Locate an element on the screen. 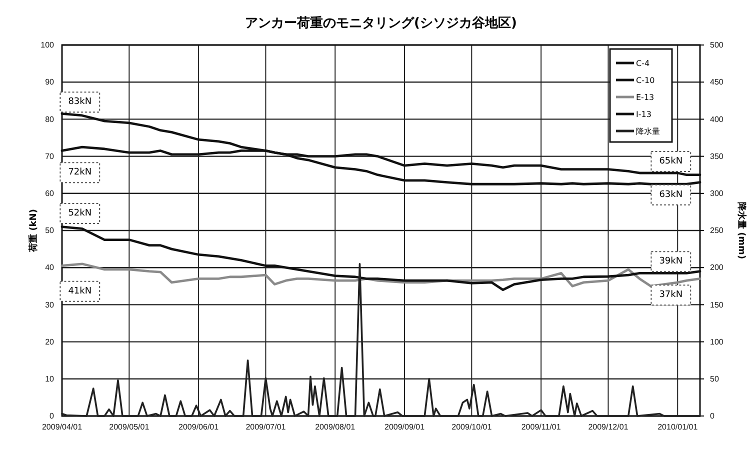 The image size is (751, 451). y-tick-label: 50 is located at coordinates (50, 231).